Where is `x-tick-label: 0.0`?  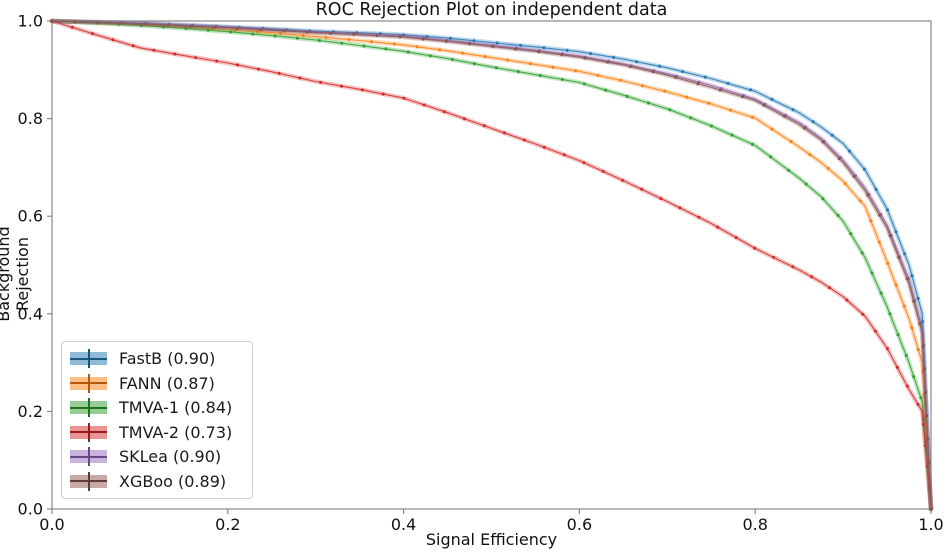 x-tick-label: 0.0 is located at coordinates (51, 524).